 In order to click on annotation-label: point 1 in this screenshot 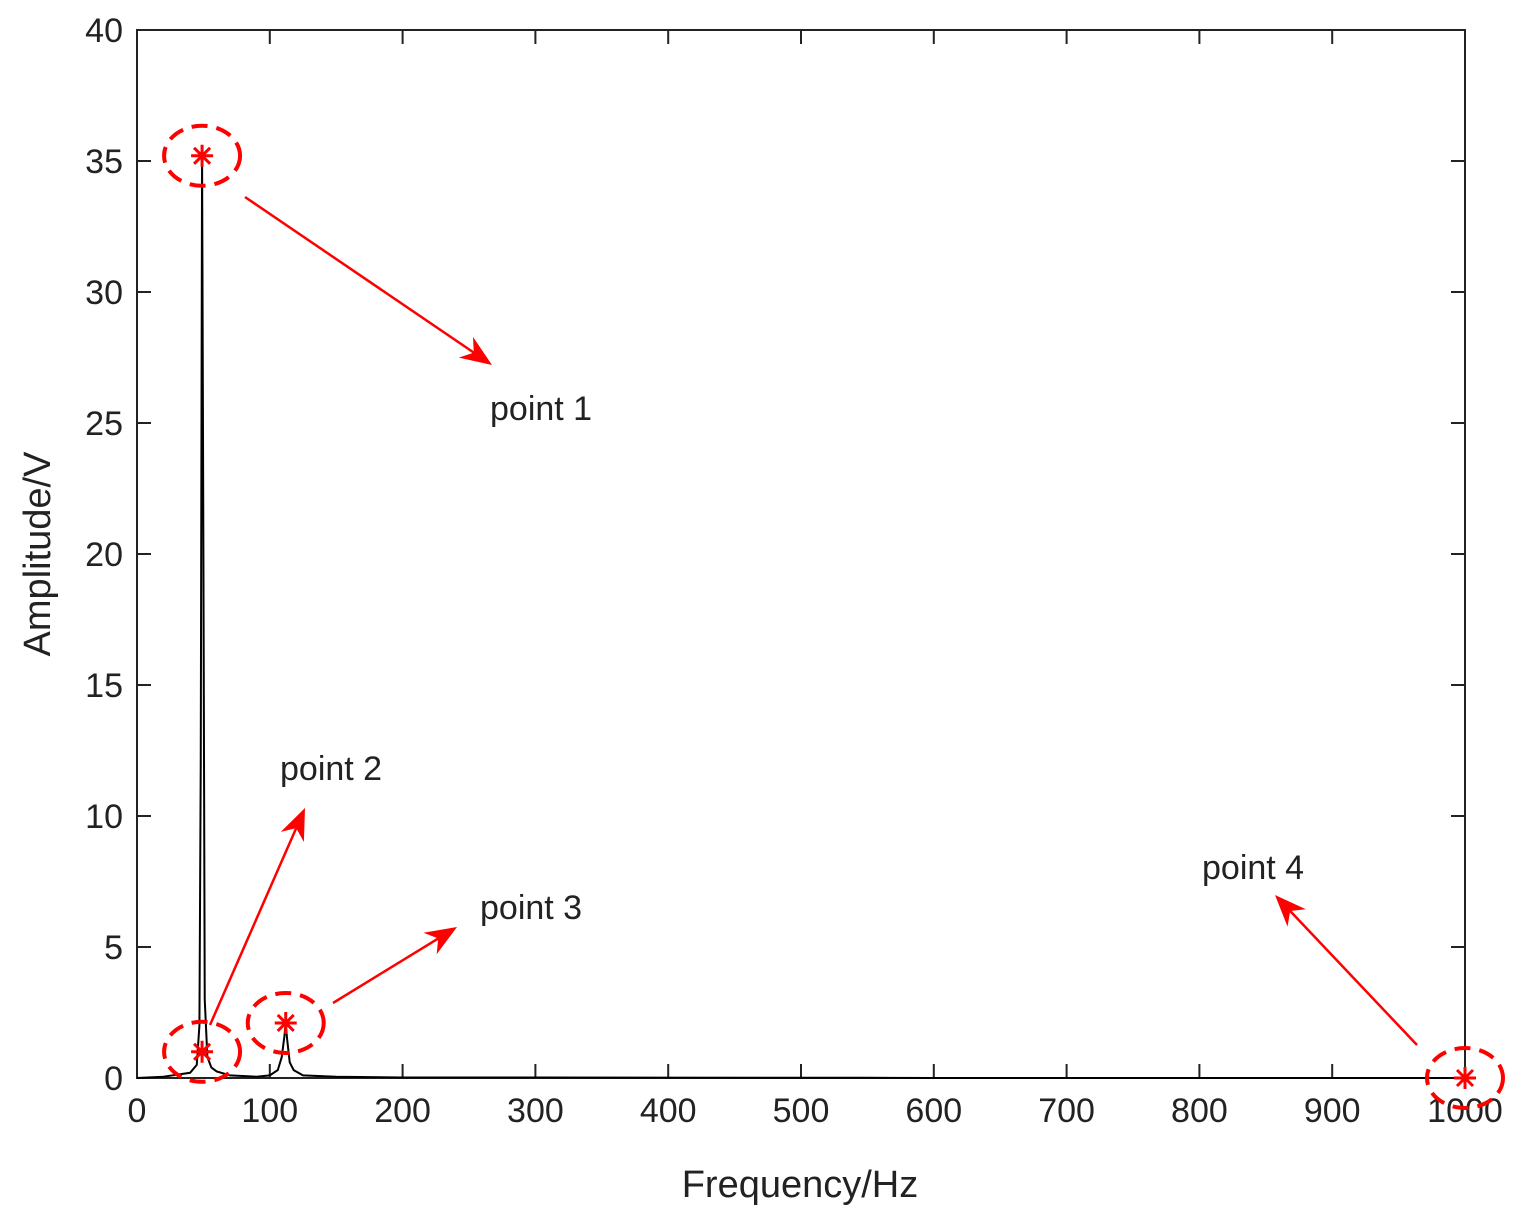, I will do `click(541, 409)`.